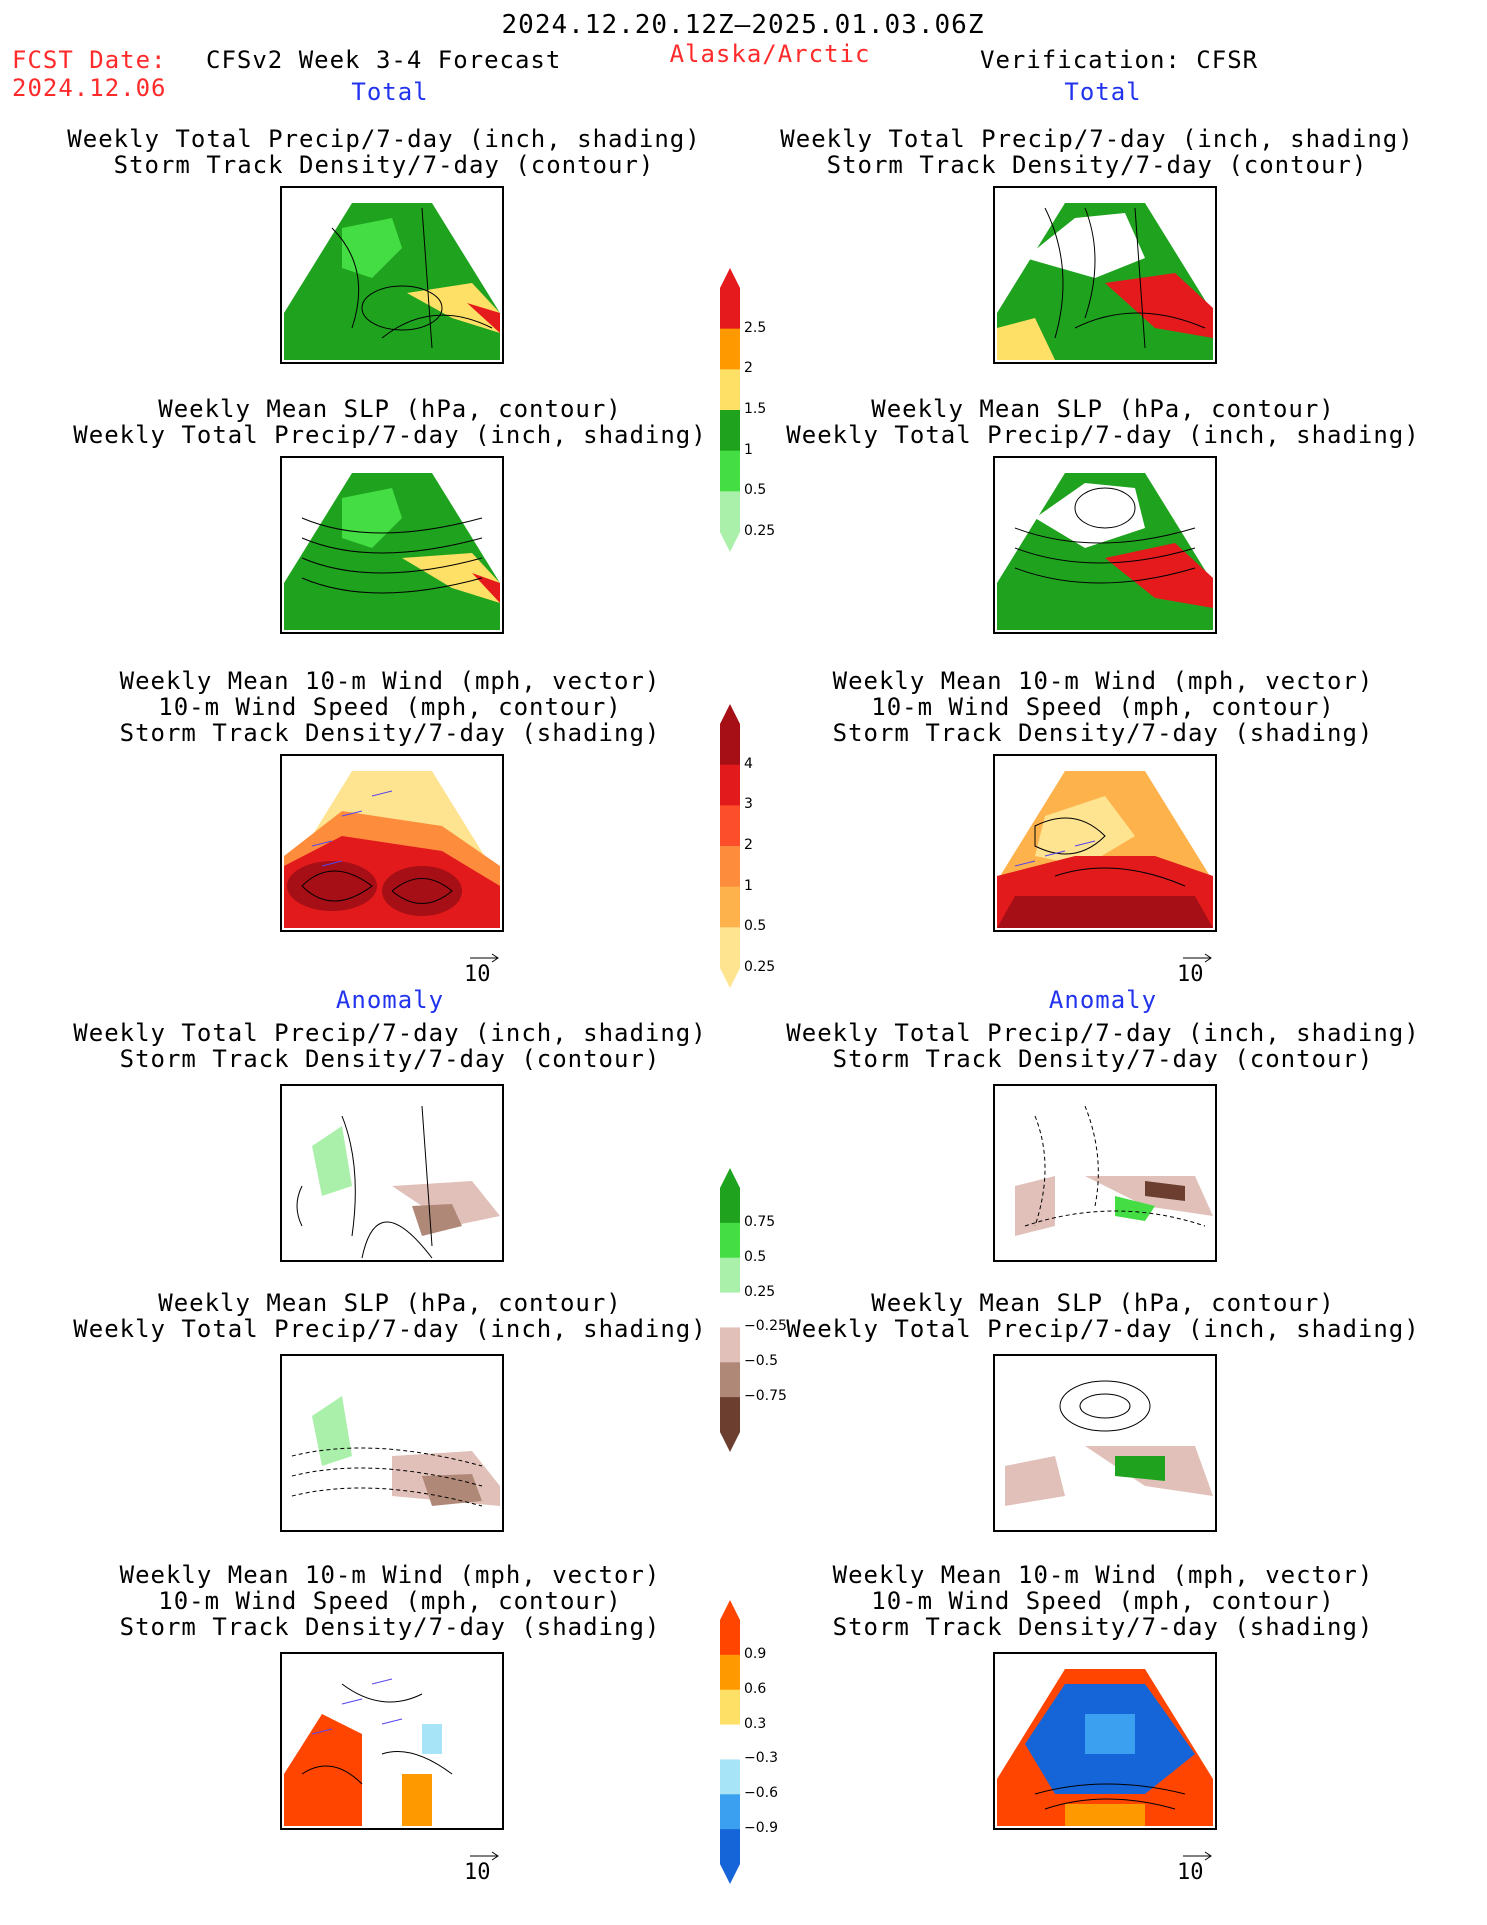 Image resolution: width=1487 pixels, height=1925 pixels. Describe the element at coordinates (755, 1723) in the screenshot. I see `colorbar-tick-label: 0.3` at that location.